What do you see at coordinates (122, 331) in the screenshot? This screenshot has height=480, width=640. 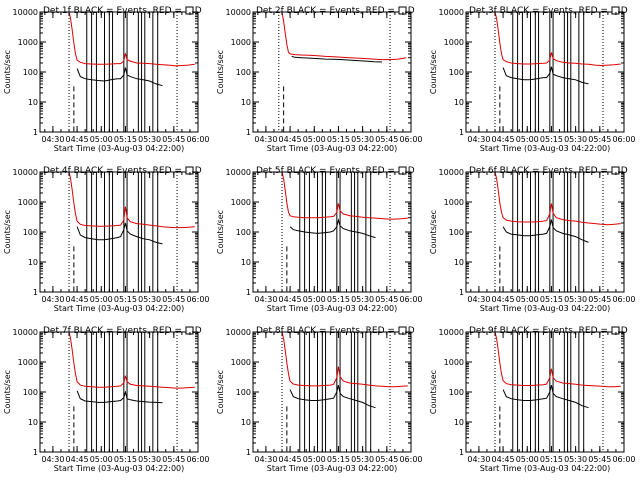 I see `panel-title: Det 7f BLACK = Events, RED = LLD` at bounding box center [122, 331].